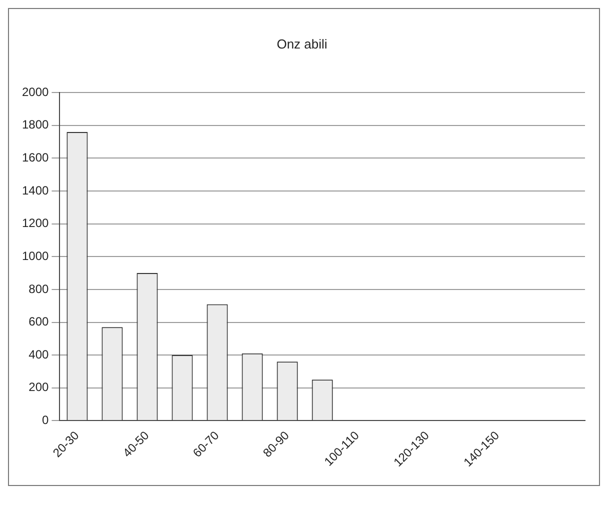  I want to click on y-tick-label: 1200, so click(36, 223).